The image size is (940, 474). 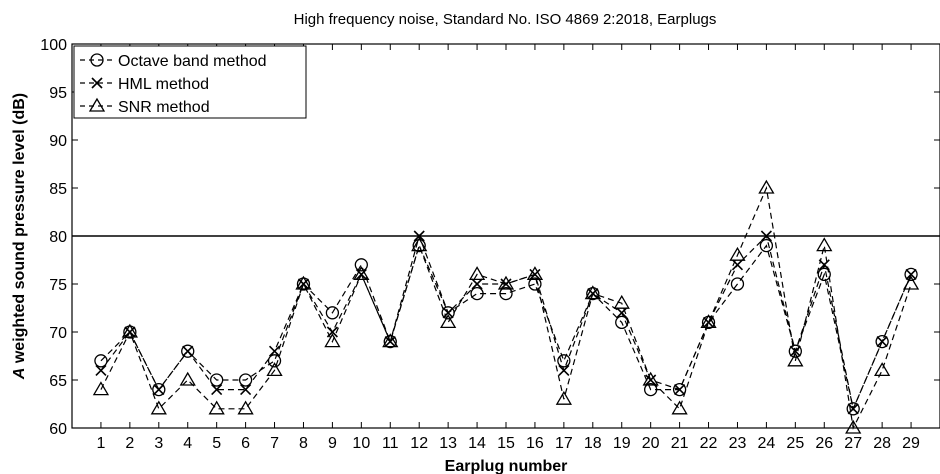 I want to click on x-tick-label: 18, so click(x=593, y=443).